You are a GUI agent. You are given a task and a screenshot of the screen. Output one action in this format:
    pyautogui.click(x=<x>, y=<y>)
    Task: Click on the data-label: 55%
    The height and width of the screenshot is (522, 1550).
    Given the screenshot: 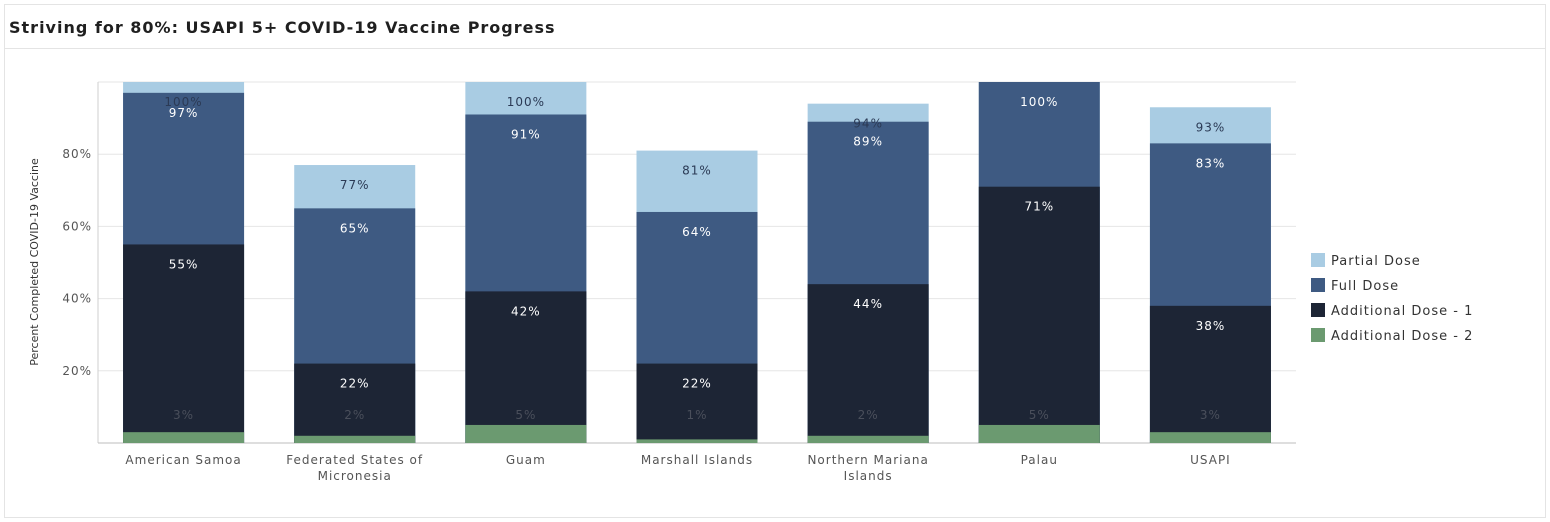 What is the action you would take?
    pyautogui.click(x=184, y=264)
    